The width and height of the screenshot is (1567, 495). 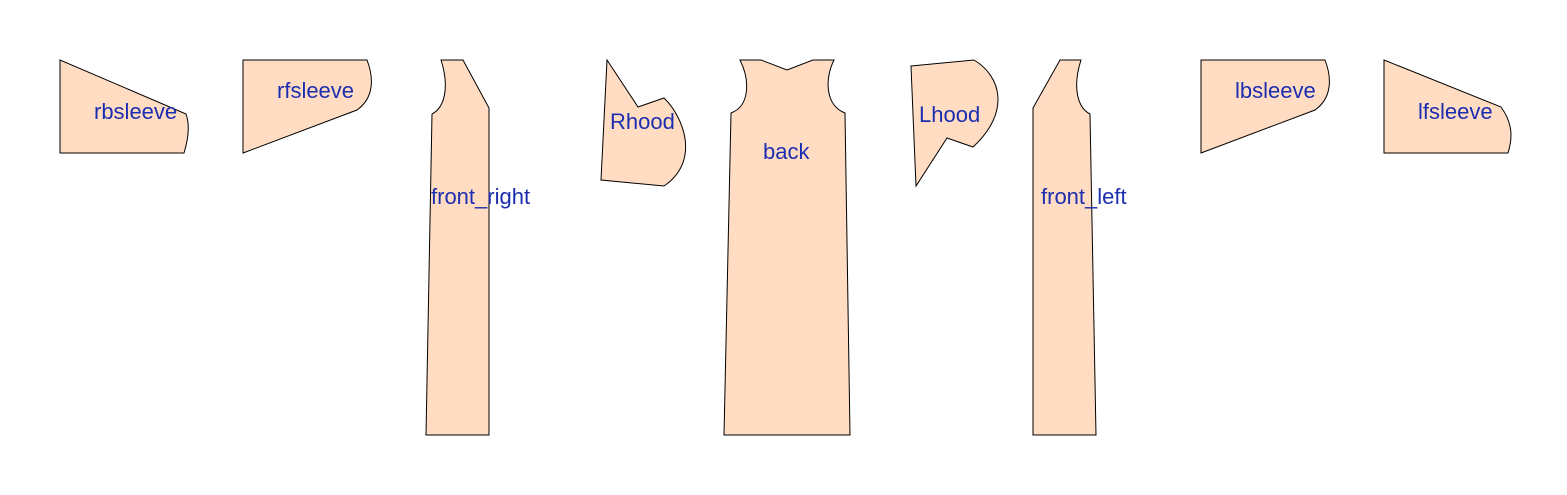 I want to click on piece-front-right-label: front_right, so click(x=480, y=196).